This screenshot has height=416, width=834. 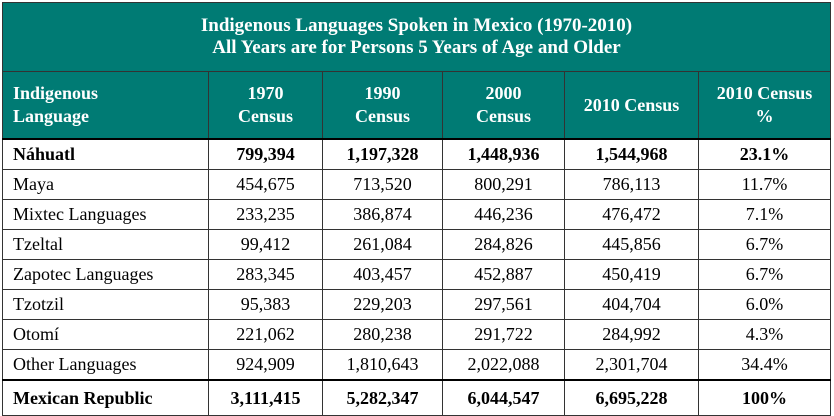 What do you see at coordinates (382, 244) in the screenshot?
I see `cell-1990: 261,084` at bounding box center [382, 244].